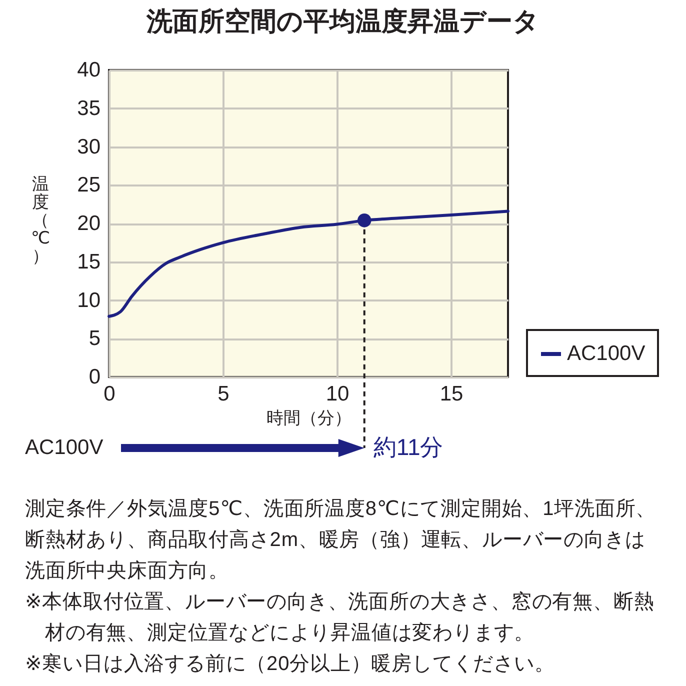 Image resolution: width=686 pixels, height=686 pixels. What do you see at coordinates (88, 223) in the screenshot?
I see `y-tick-label: 20` at bounding box center [88, 223].